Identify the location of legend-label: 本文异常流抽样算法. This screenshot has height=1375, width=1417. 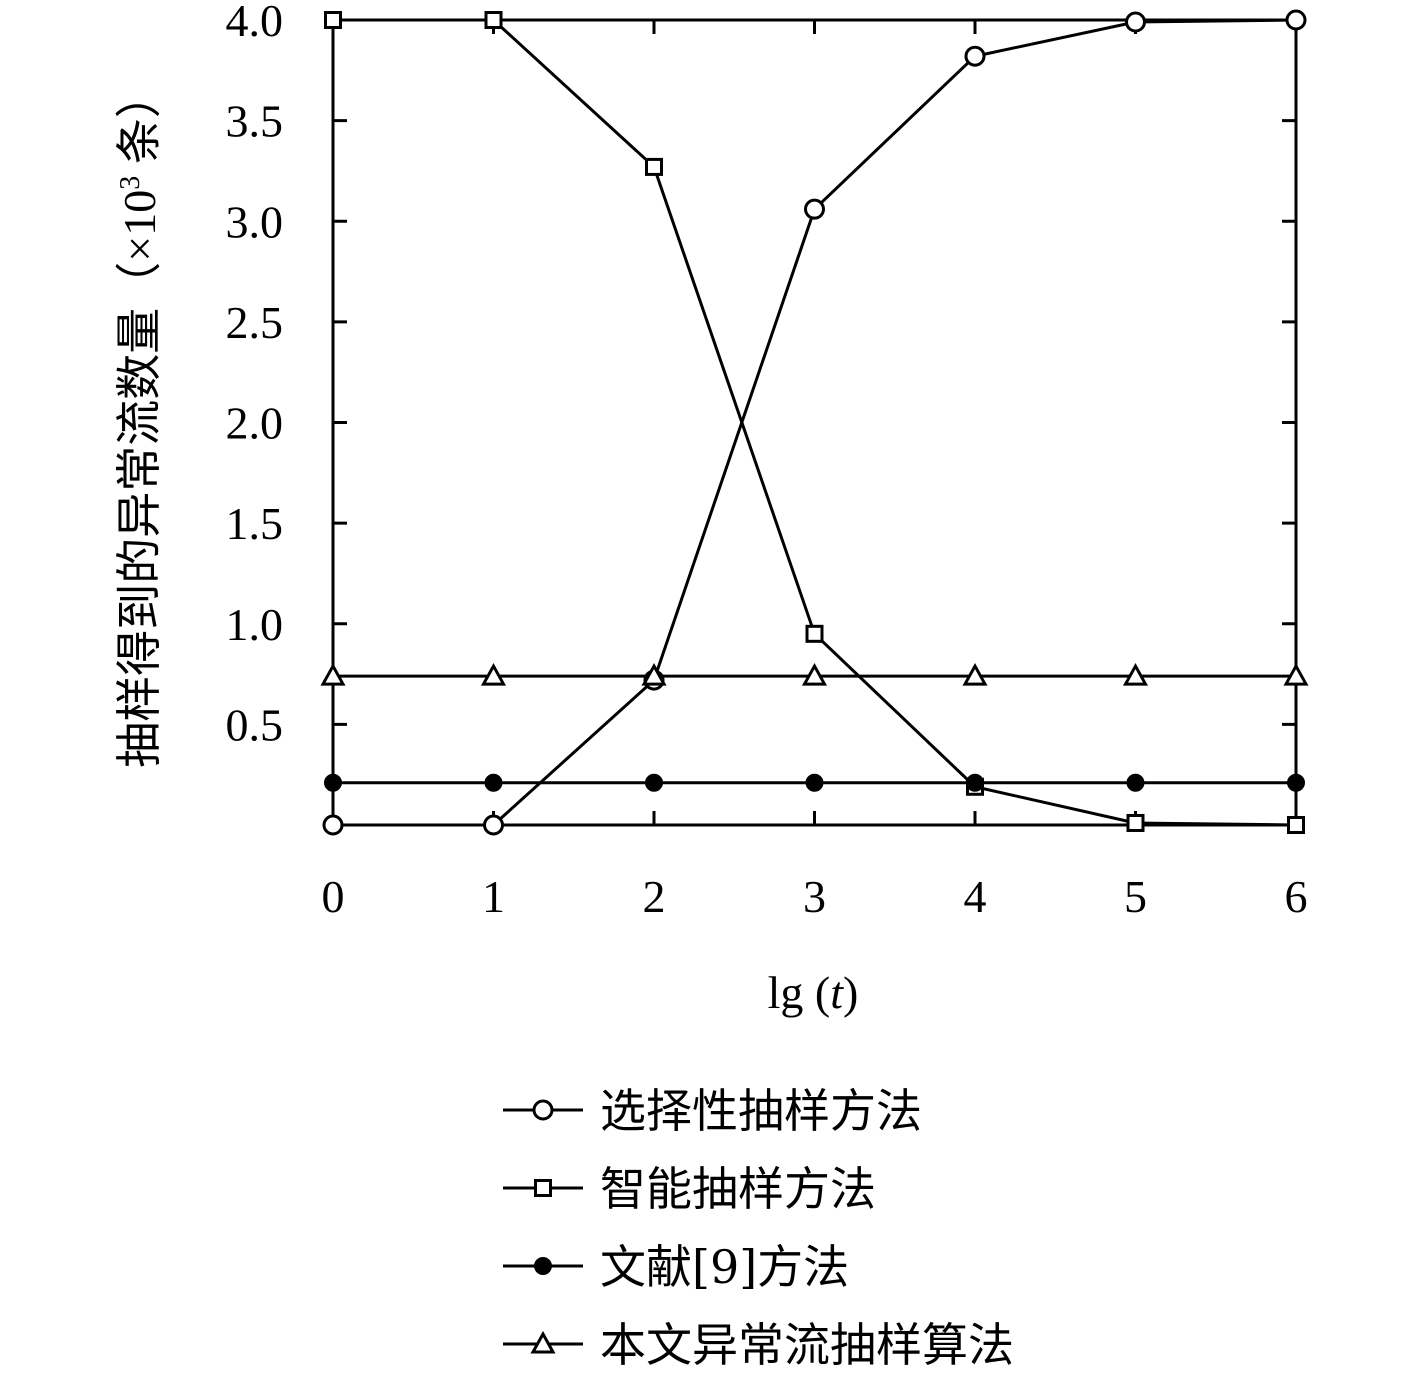
(807, 1345).